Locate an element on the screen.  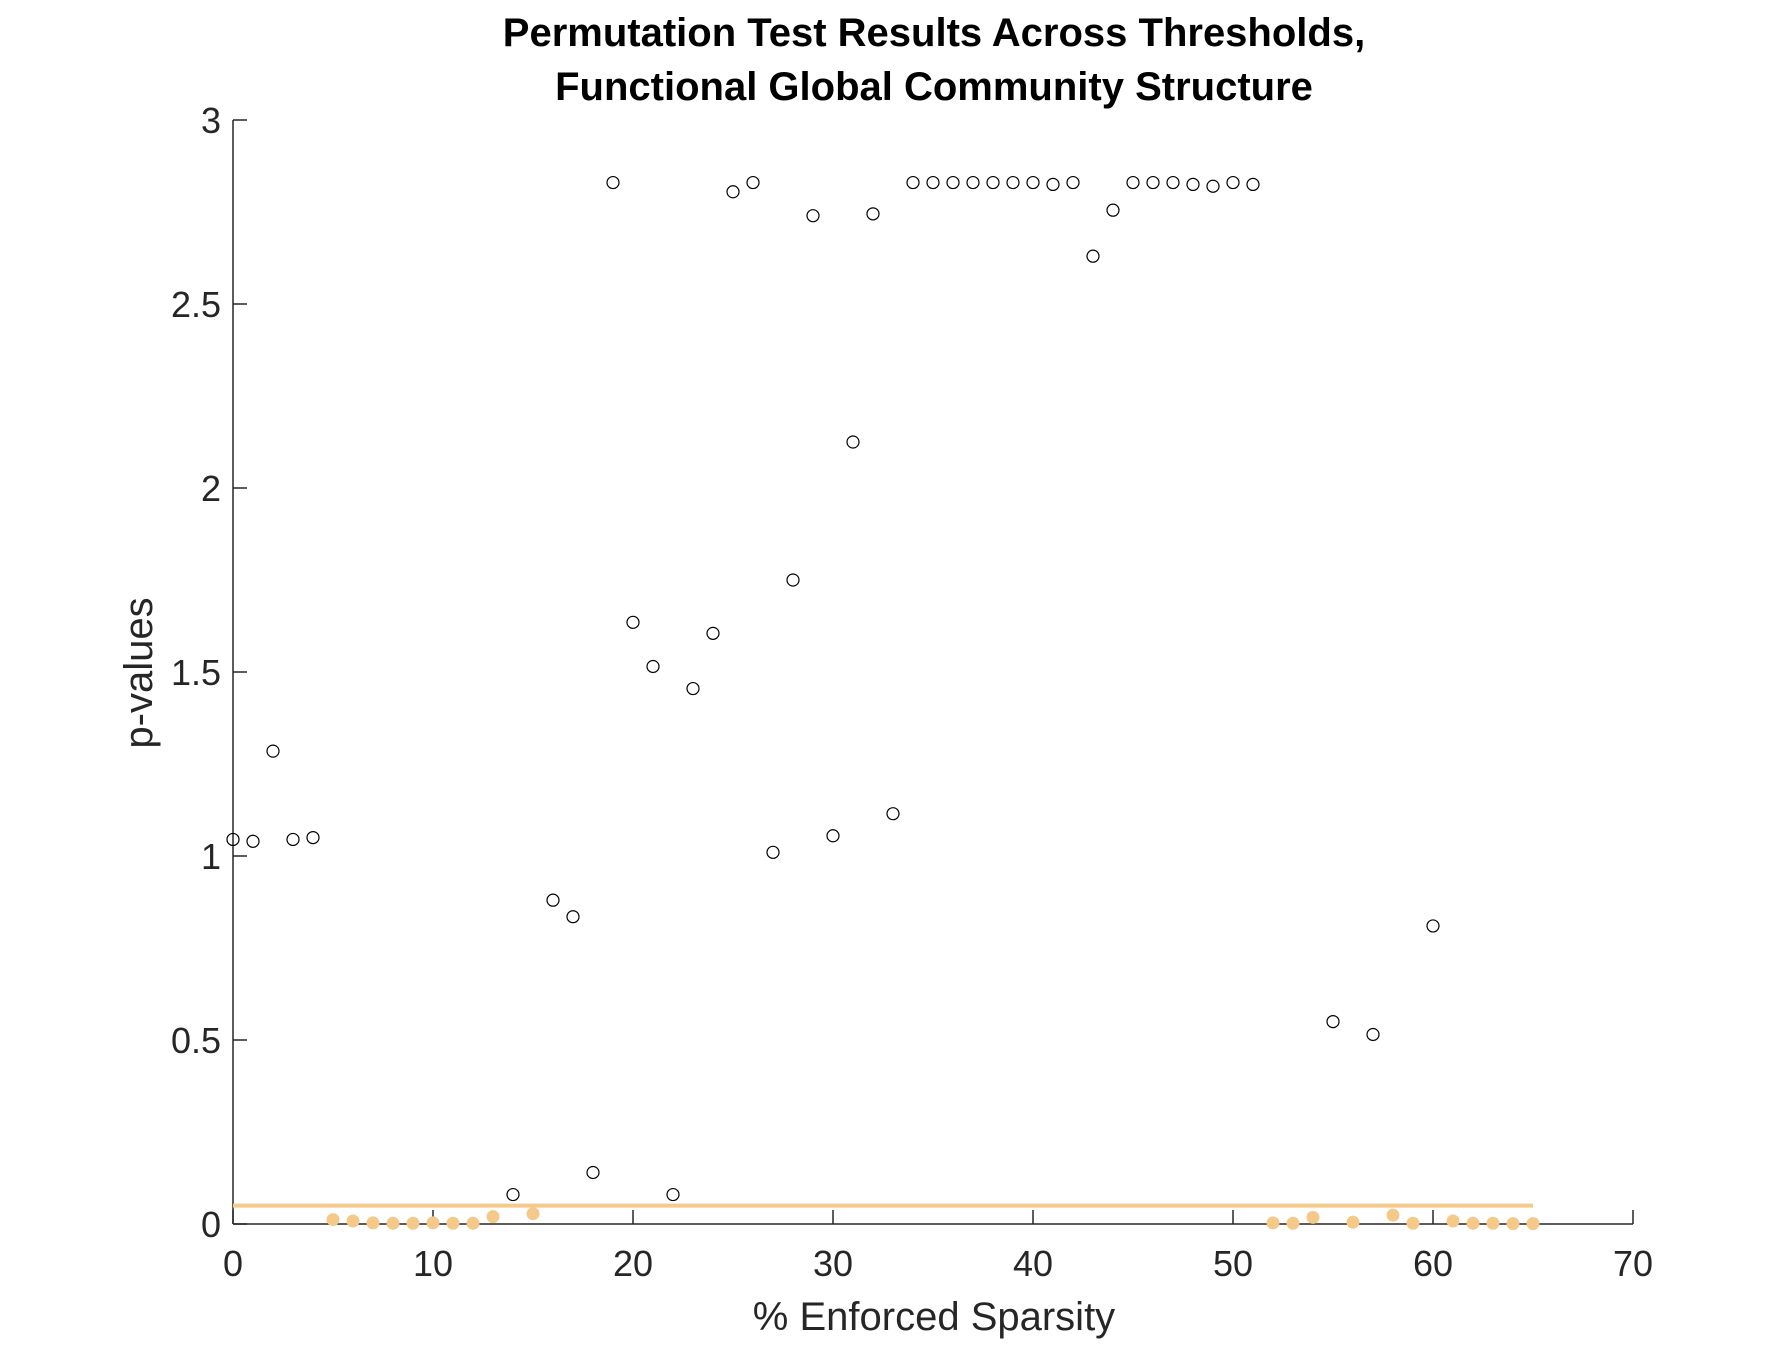
y-tick-label: 3 is located at coordinates (211, 120).